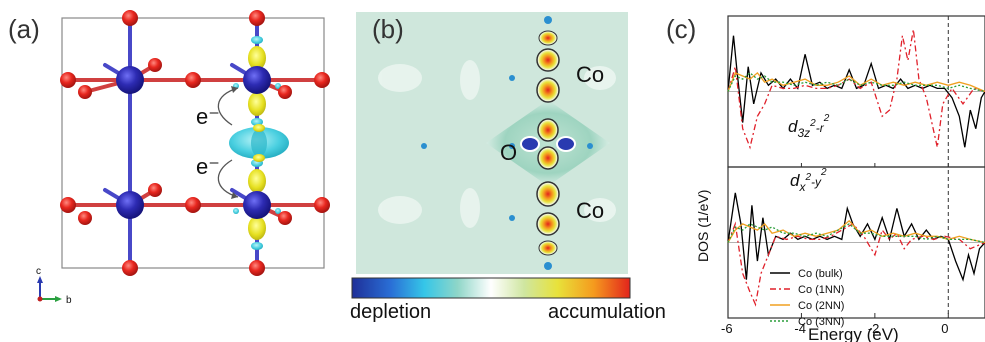 This screenshot has width=985, height=342. Describe the element at coordinates (874, 328) in the screenshot. I see `x-tick-label: -2` at that location.